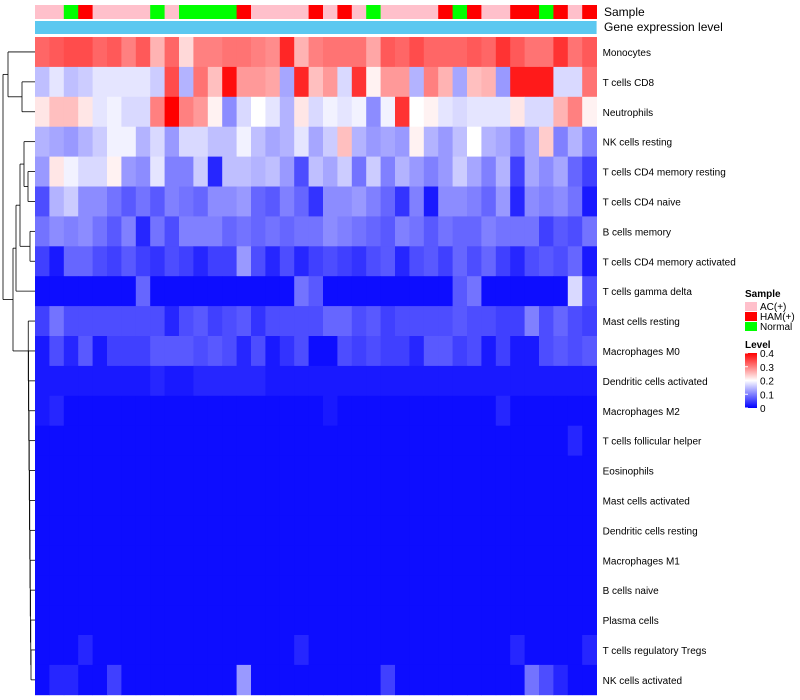 Image resolution: width=800 pixels, height=700 pixels. Describe the element at coordinates (628, 472) in the screenshot. I see `row-label: Eosinophils` at that location.